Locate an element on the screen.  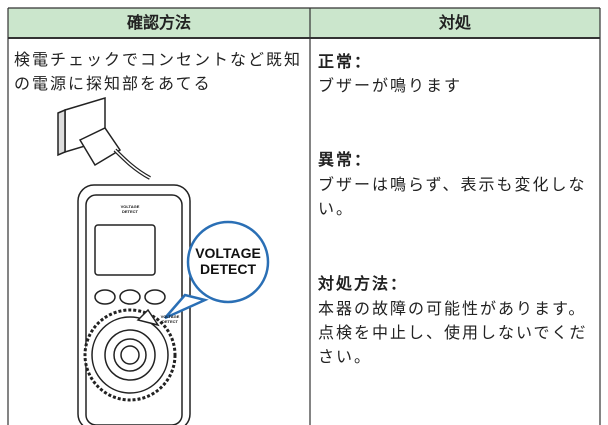
action-text: ブザーは鳴らず、表示も変化しない。 is located at coordinates (452, 196).